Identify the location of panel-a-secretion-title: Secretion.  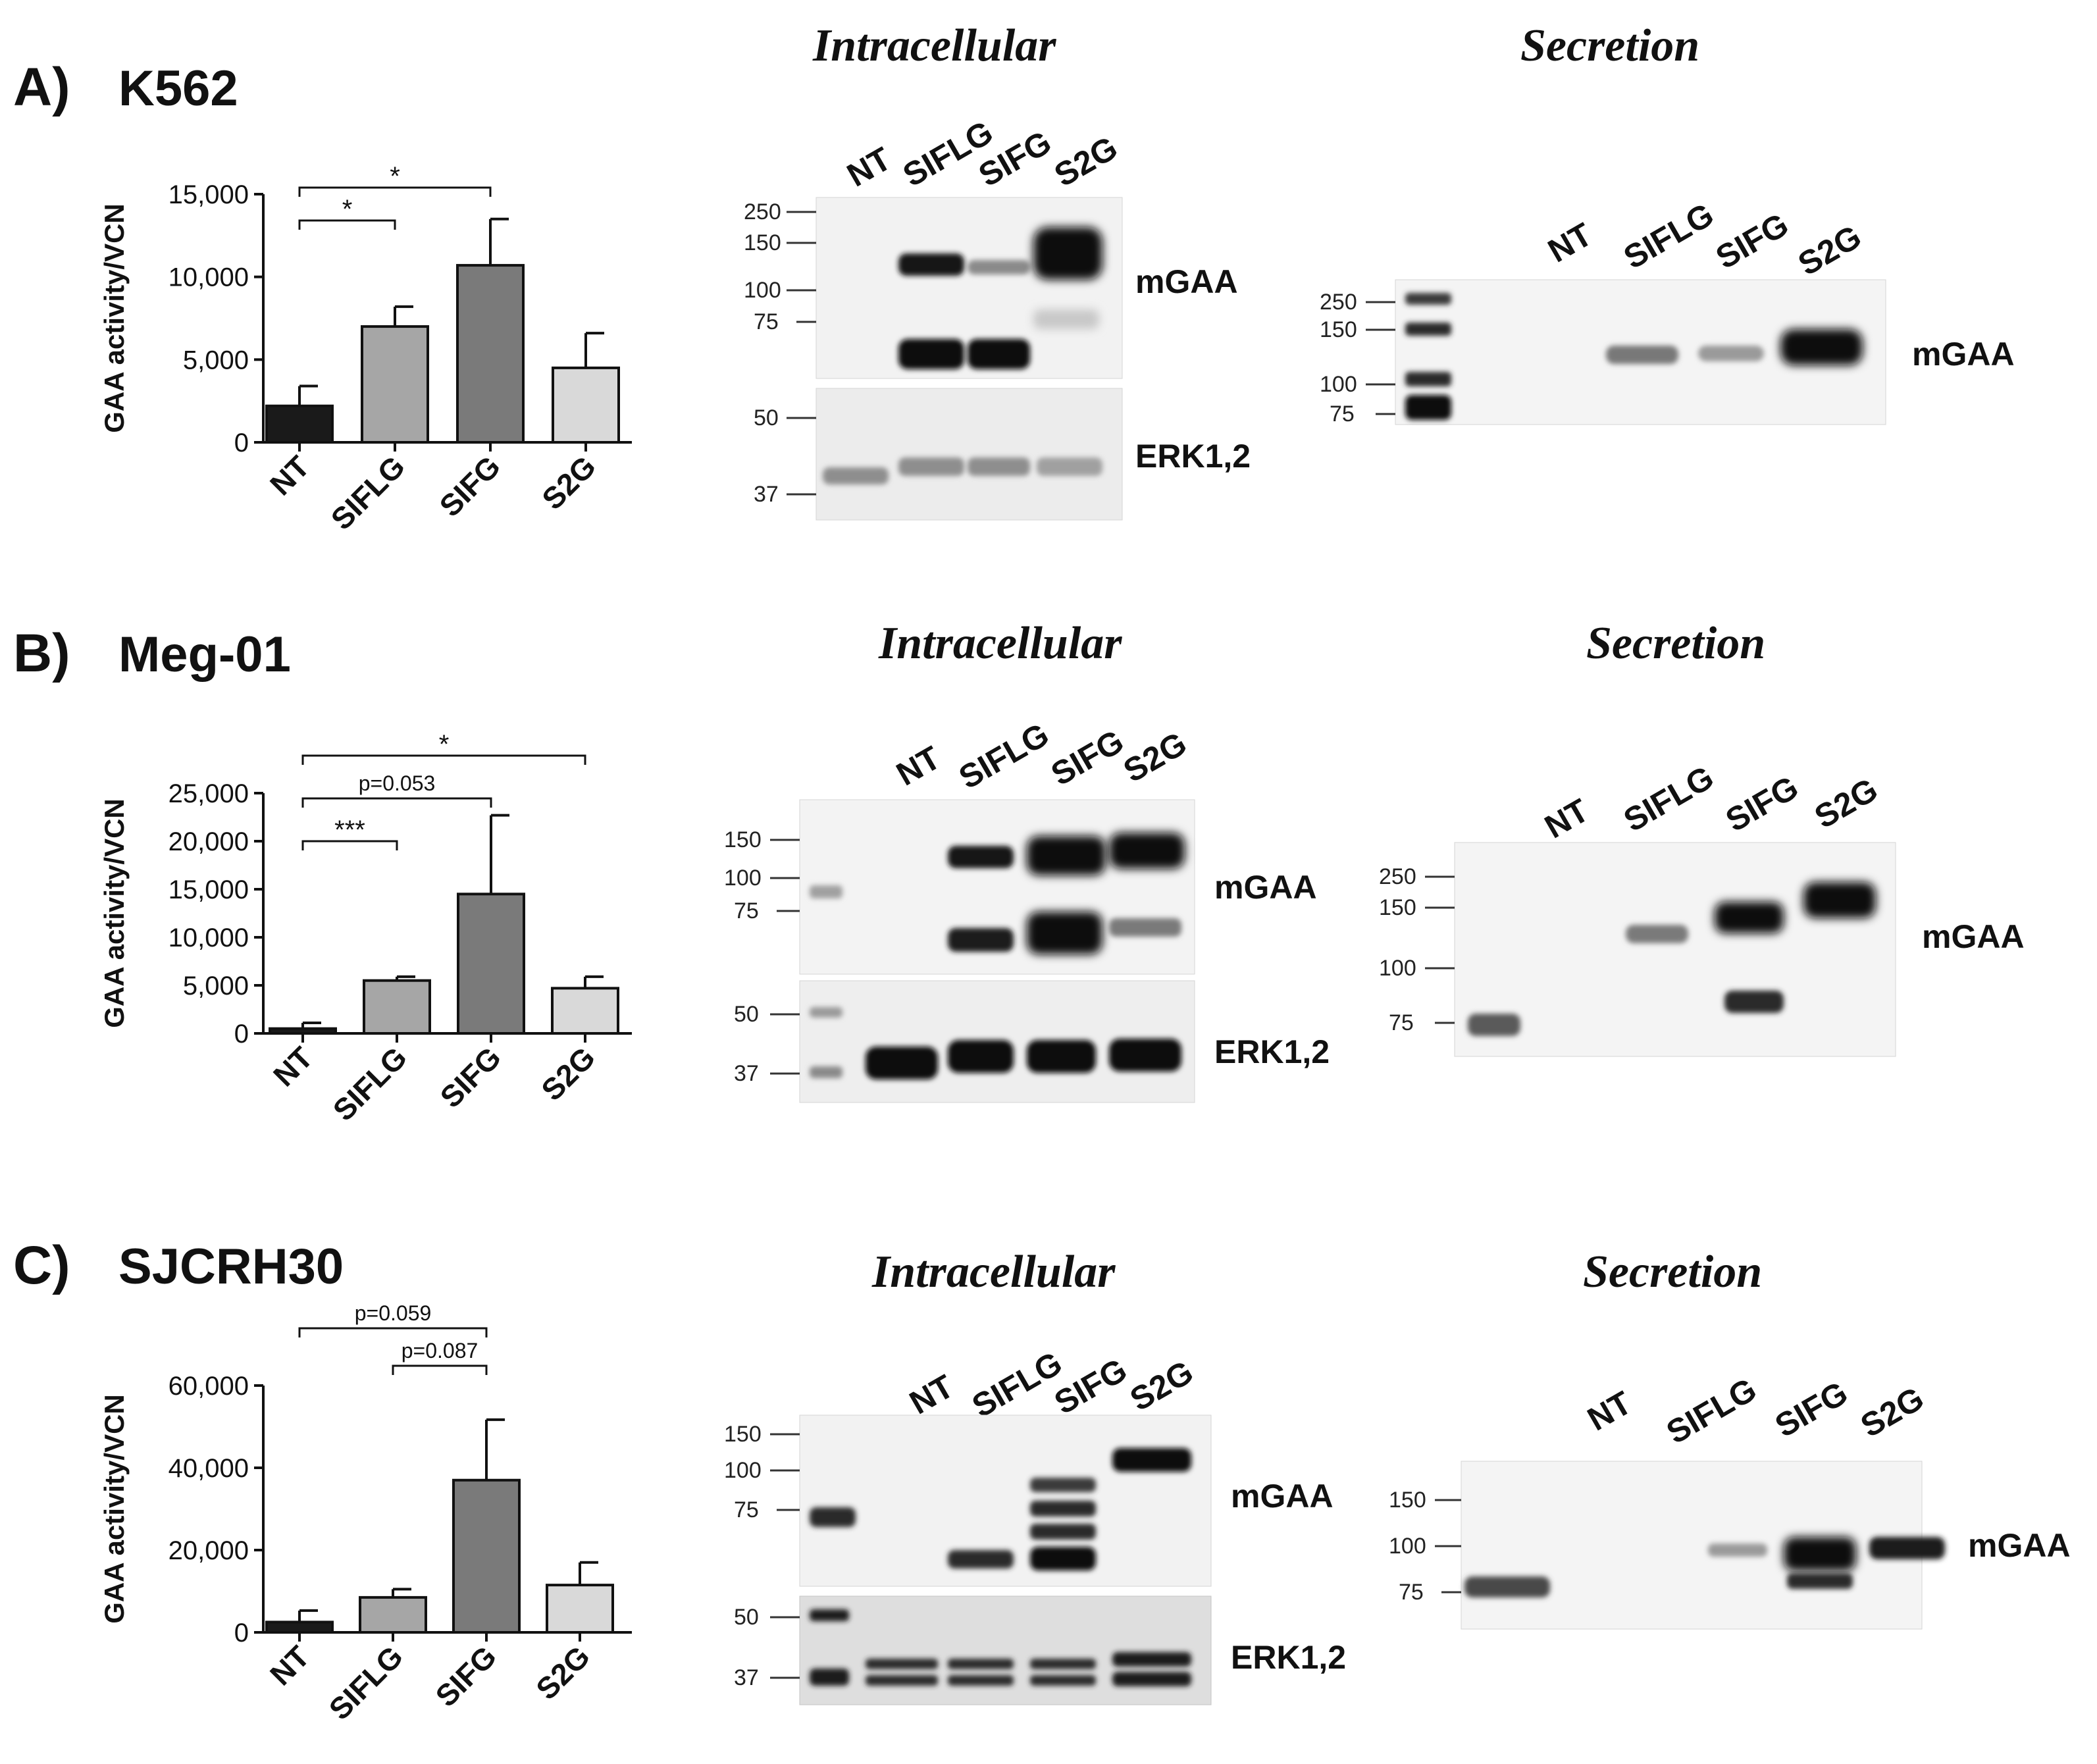
(1609, 45).